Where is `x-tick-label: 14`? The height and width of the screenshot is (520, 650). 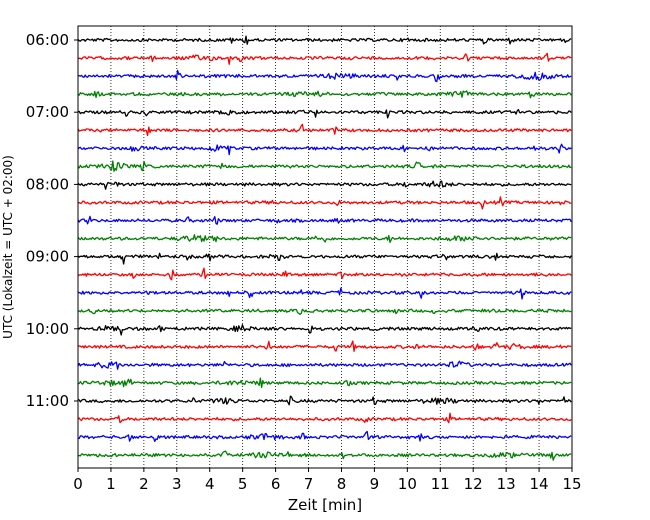 x-tick-label: 14 is located at coordinates (539, 484).